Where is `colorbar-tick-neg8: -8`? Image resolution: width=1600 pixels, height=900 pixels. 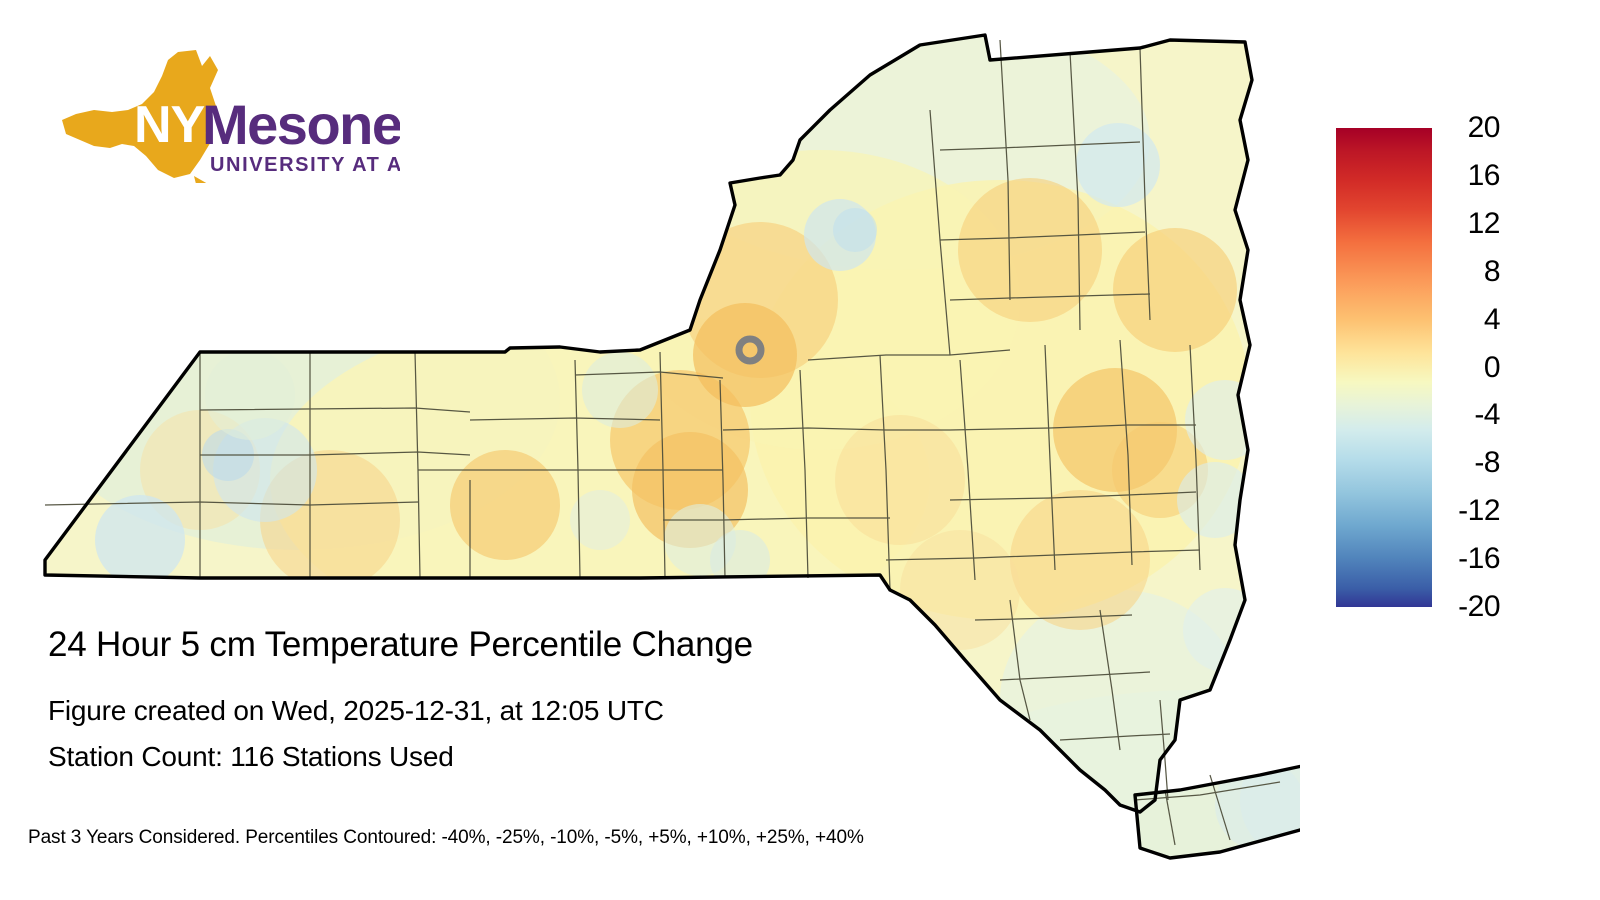
colorbar-tick-neg8: -8 is located at coordinates (1487, 463).